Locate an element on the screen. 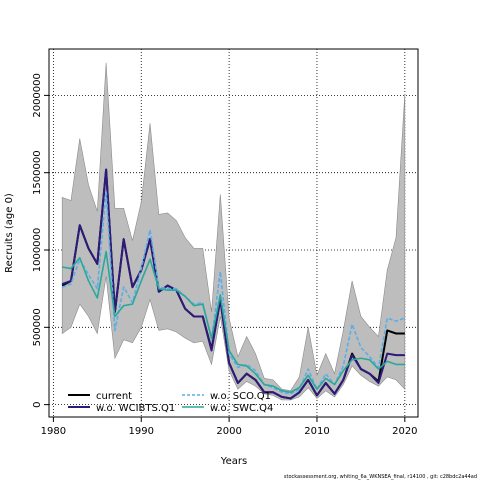 Image resolution: width=480 pixels, height=480 pixels. x-tick-label-4: 2020 is located at coordinates (404, 431).